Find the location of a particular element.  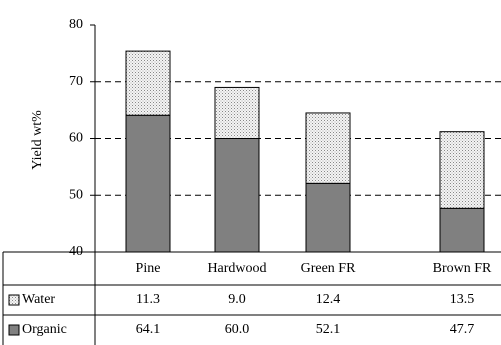

table-value: 9.0 is located at coordinates (237, 299).